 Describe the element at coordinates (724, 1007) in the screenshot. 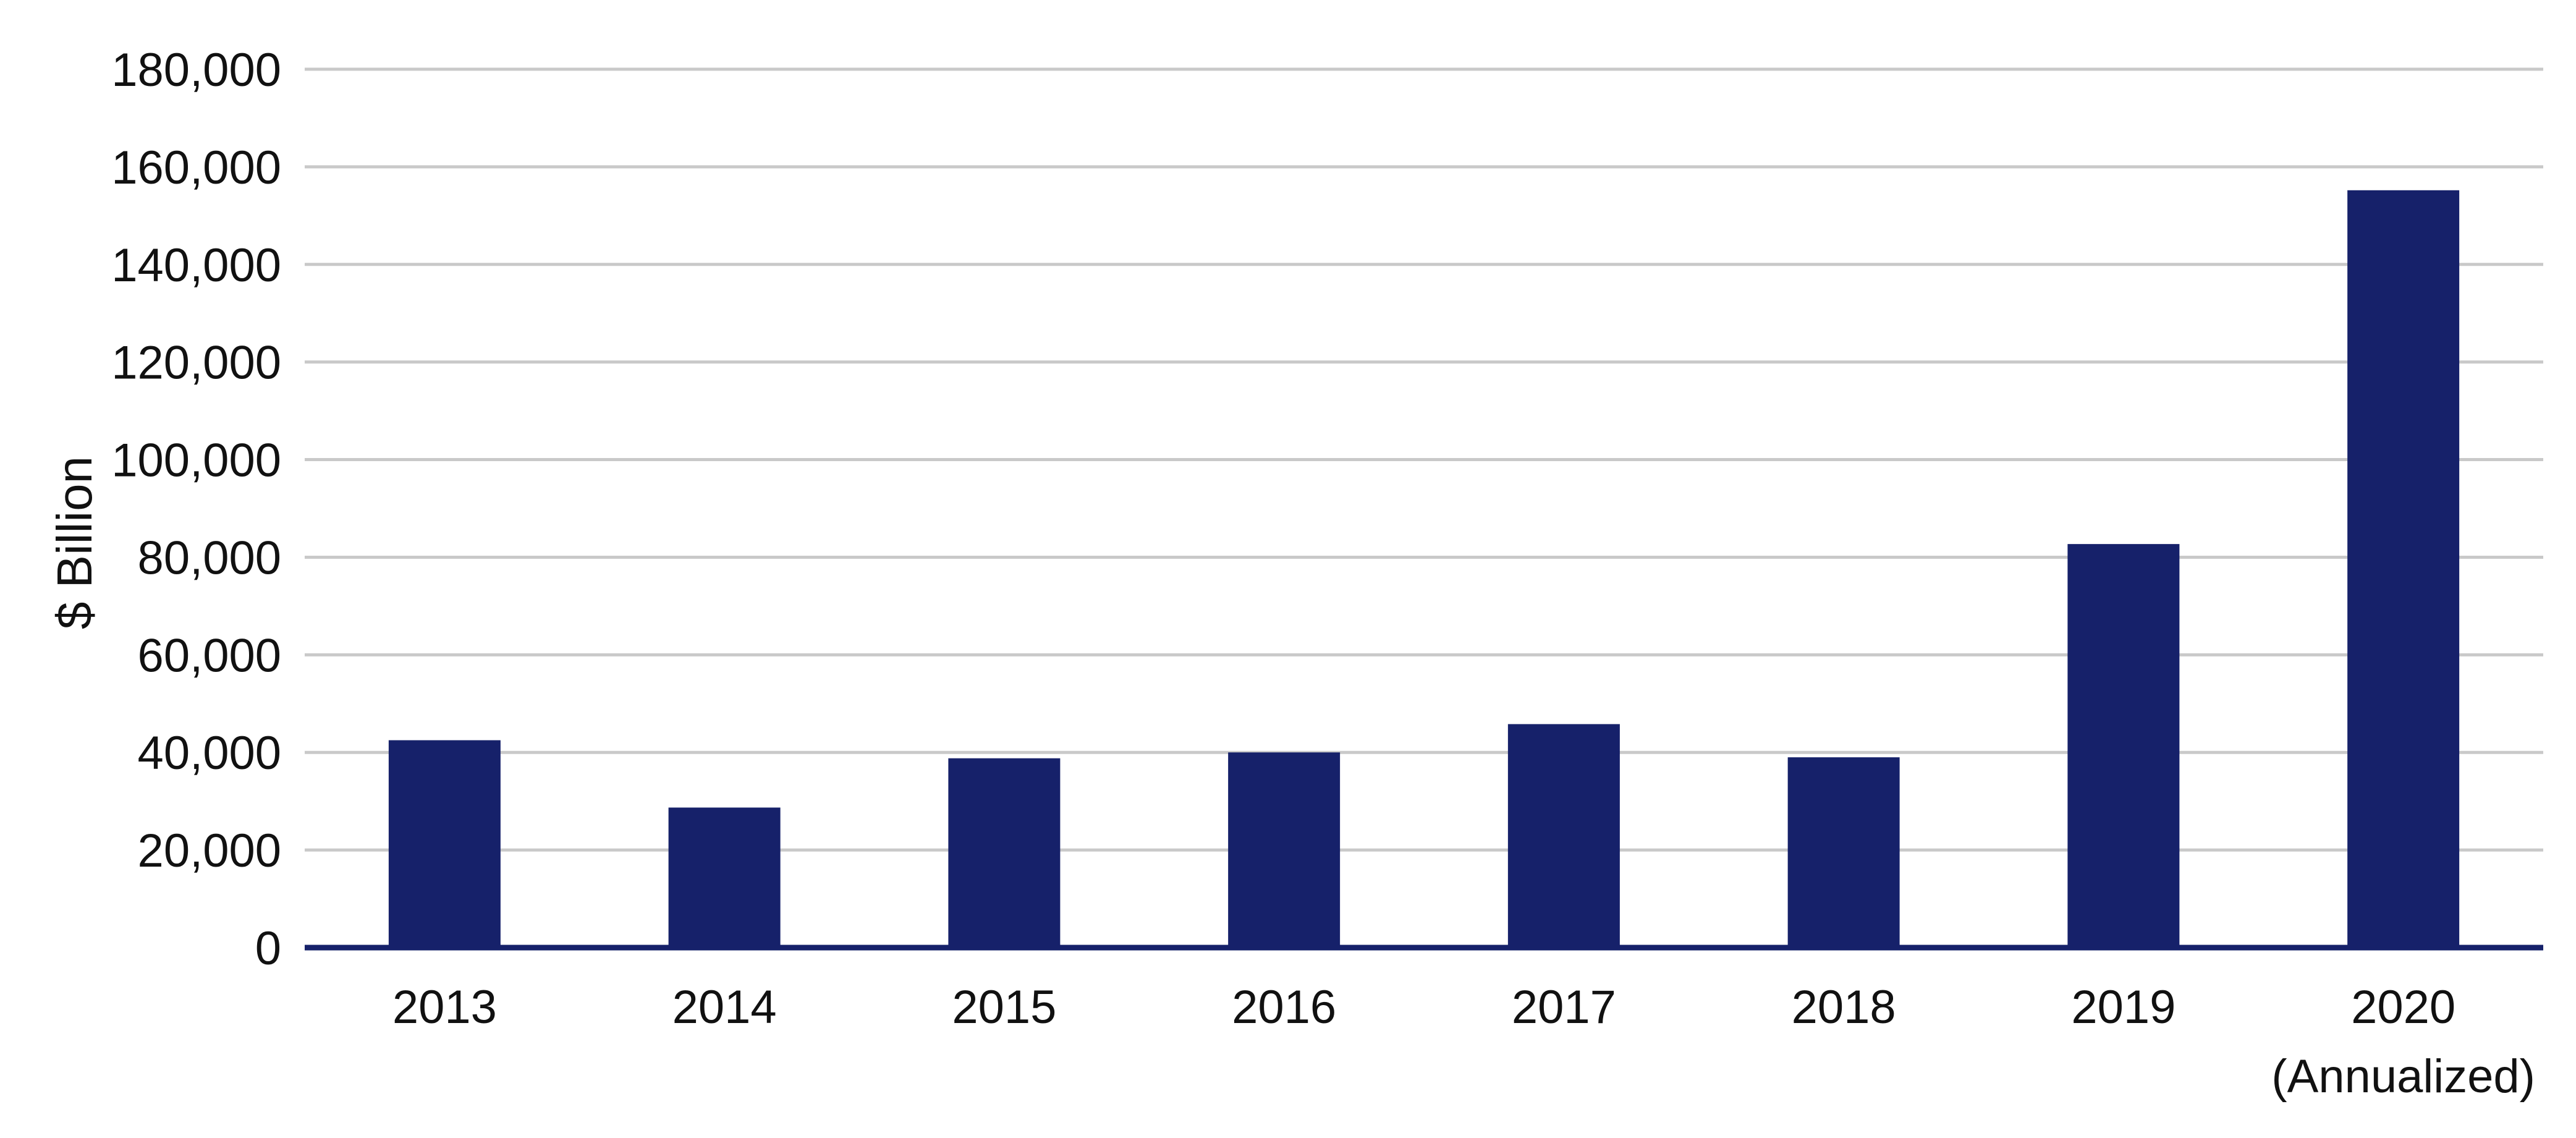

I see `x-tick-label: 2014` at that location.